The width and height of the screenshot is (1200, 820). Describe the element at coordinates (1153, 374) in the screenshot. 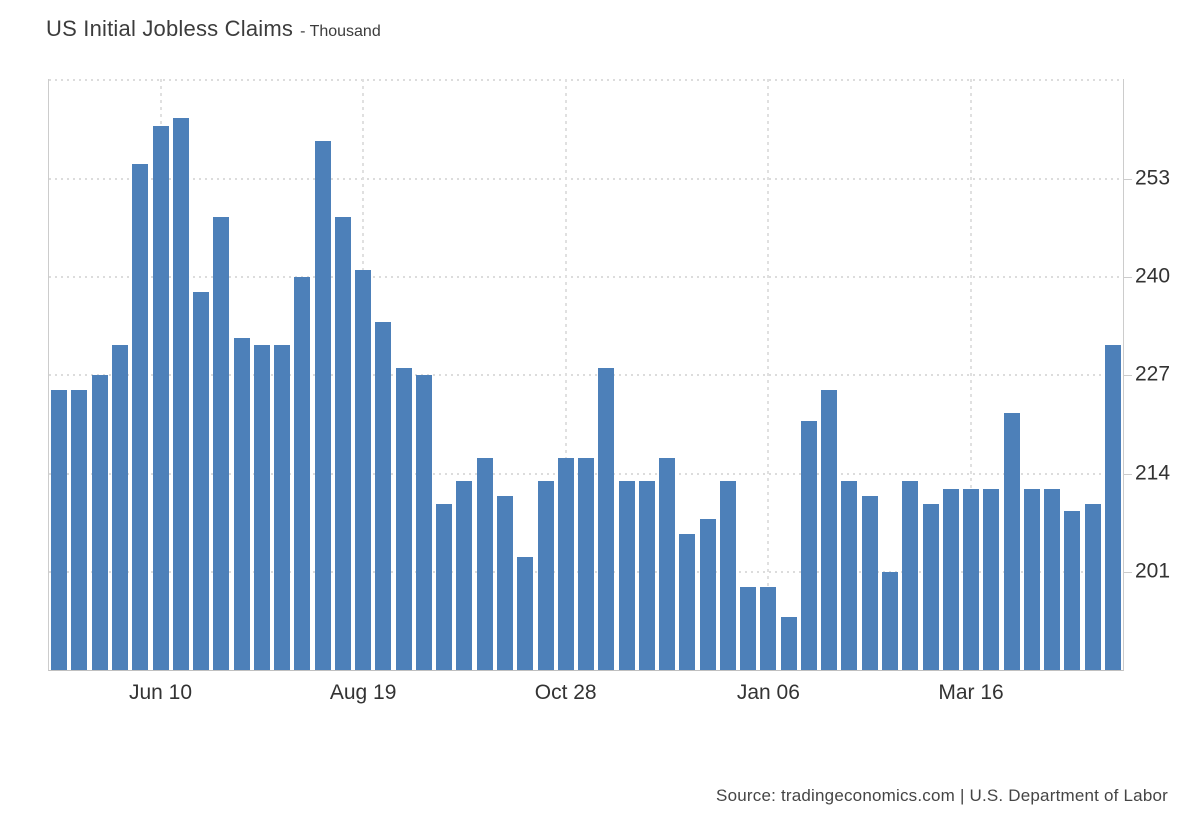

I see `y-axis-label: 227` at that location.